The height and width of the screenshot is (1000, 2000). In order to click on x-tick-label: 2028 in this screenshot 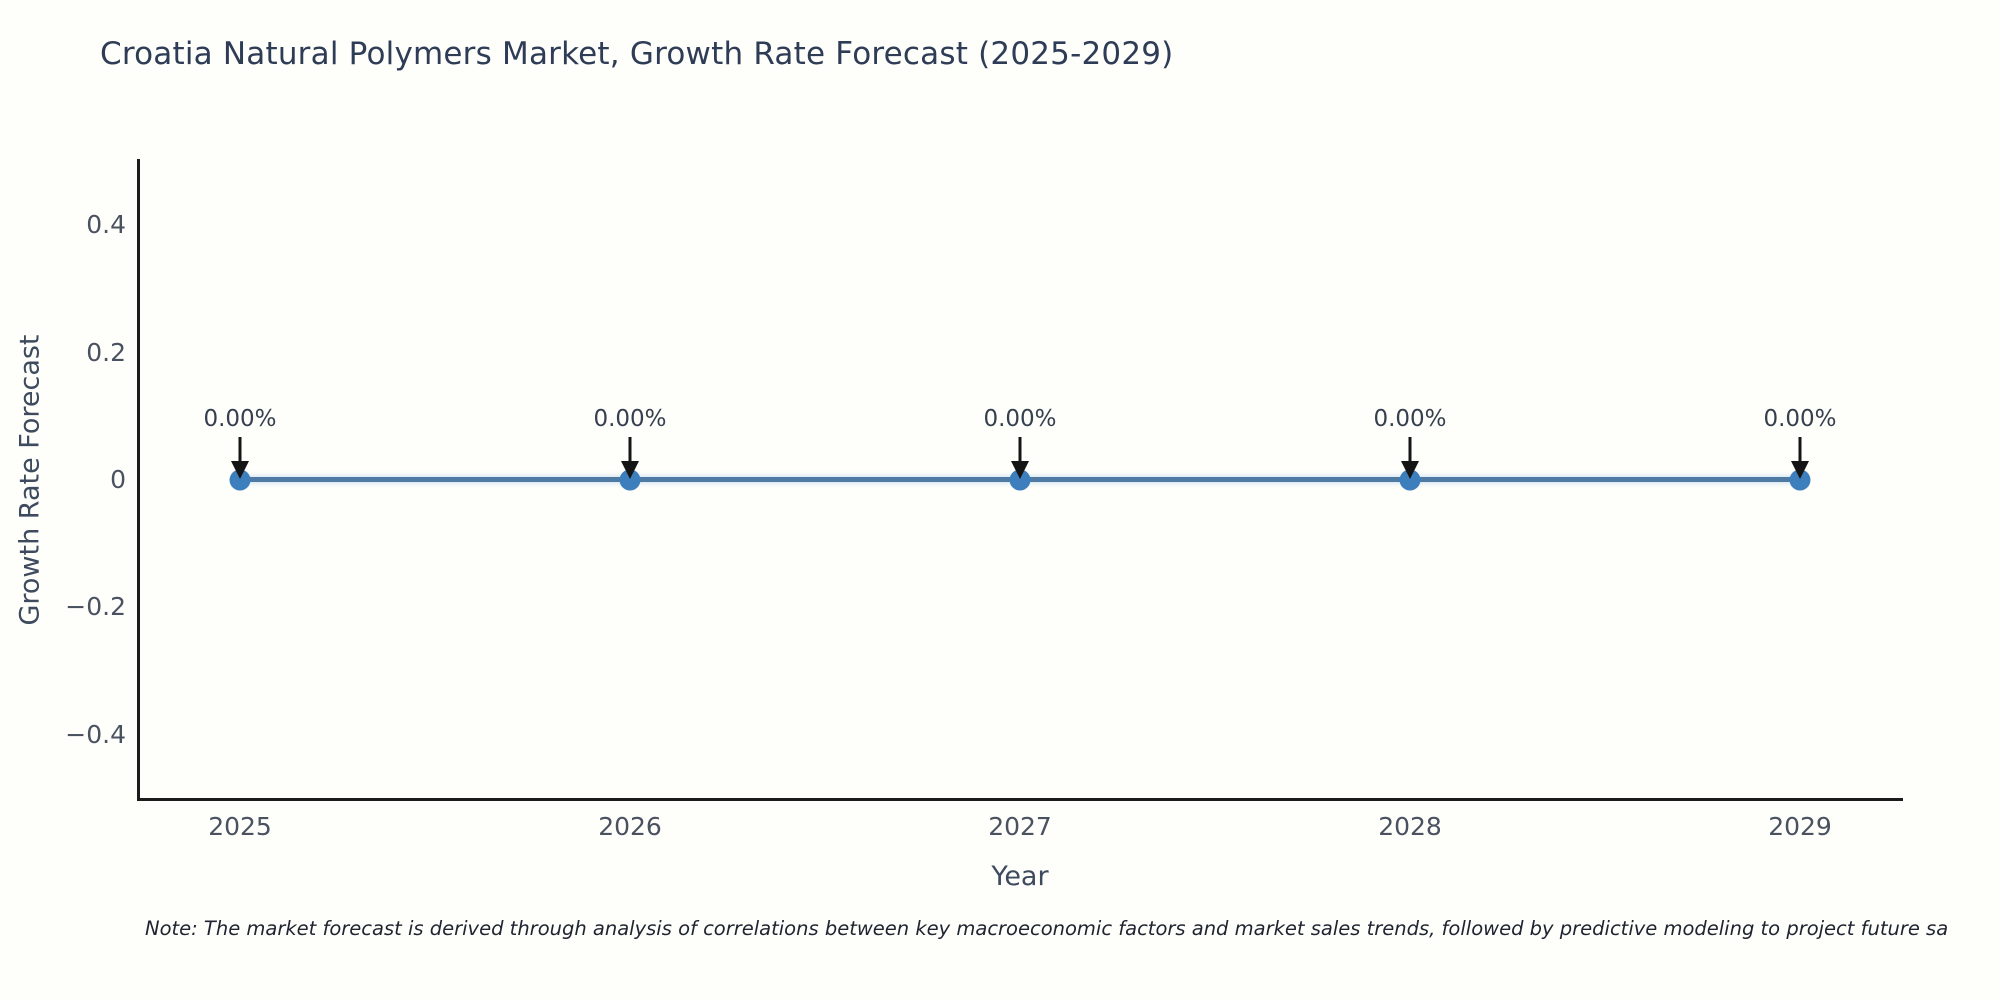, I will do `click(1410, 826)`.